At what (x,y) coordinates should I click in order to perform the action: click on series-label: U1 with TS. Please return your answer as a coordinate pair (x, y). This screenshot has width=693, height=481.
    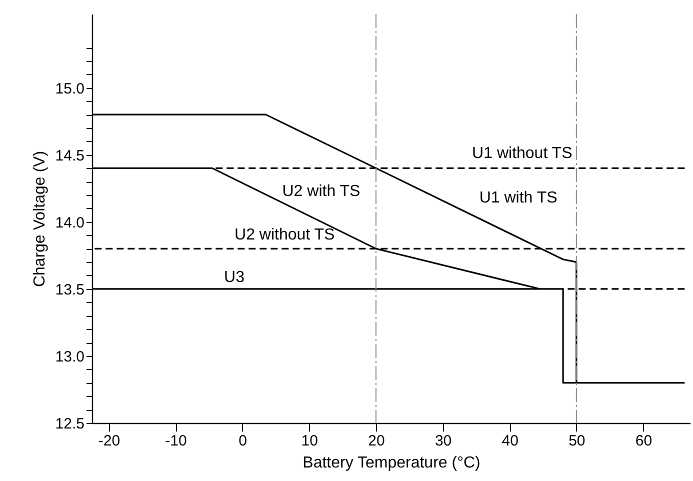
    Looking at the image, I should click on (518, 198).